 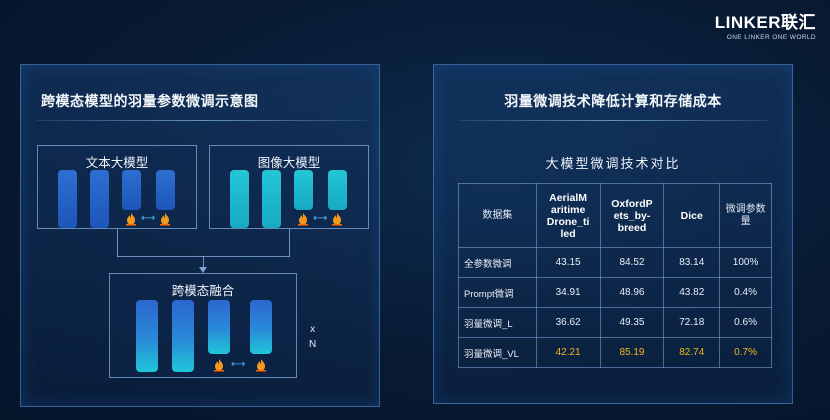 What do you see at coordinates (692, 215) in the screenshot?
I see `column-header: Dice` at bounding box center [692, 215].